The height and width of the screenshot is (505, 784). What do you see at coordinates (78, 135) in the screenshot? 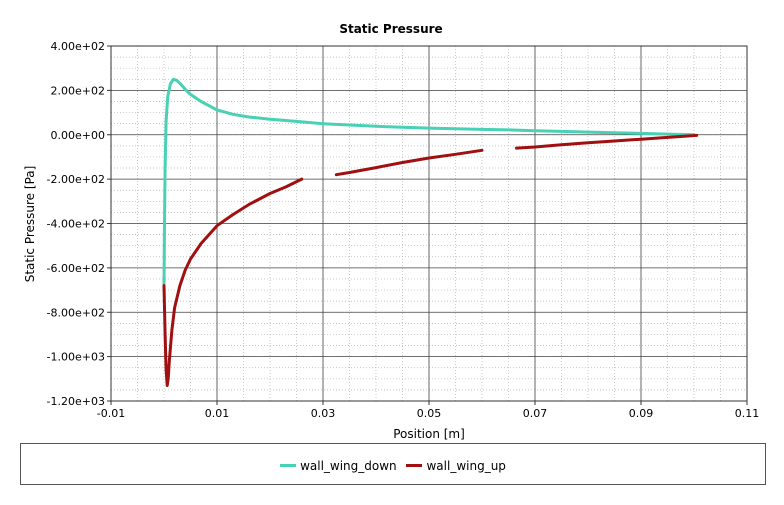
I see `y-tick-label: 0.00e+00` at bounding box center [78, 135].